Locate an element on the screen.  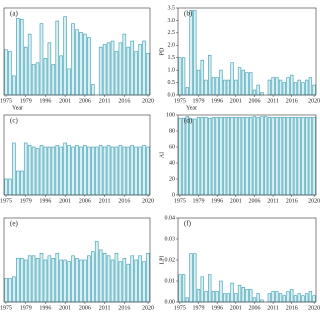
plot-frame is located at coordinates (77, 155).